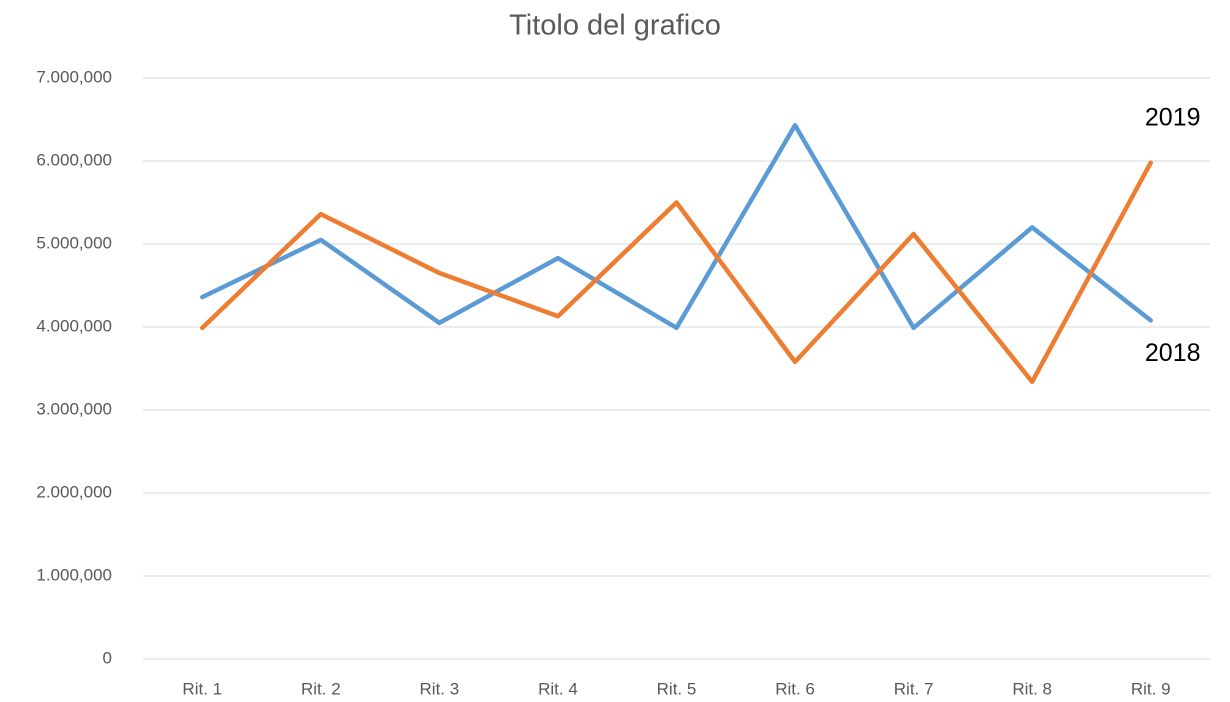  Describe the element at coordinates (74, 159) in the screenshot. I see `y-tick-label: 6.000,000` at that location.